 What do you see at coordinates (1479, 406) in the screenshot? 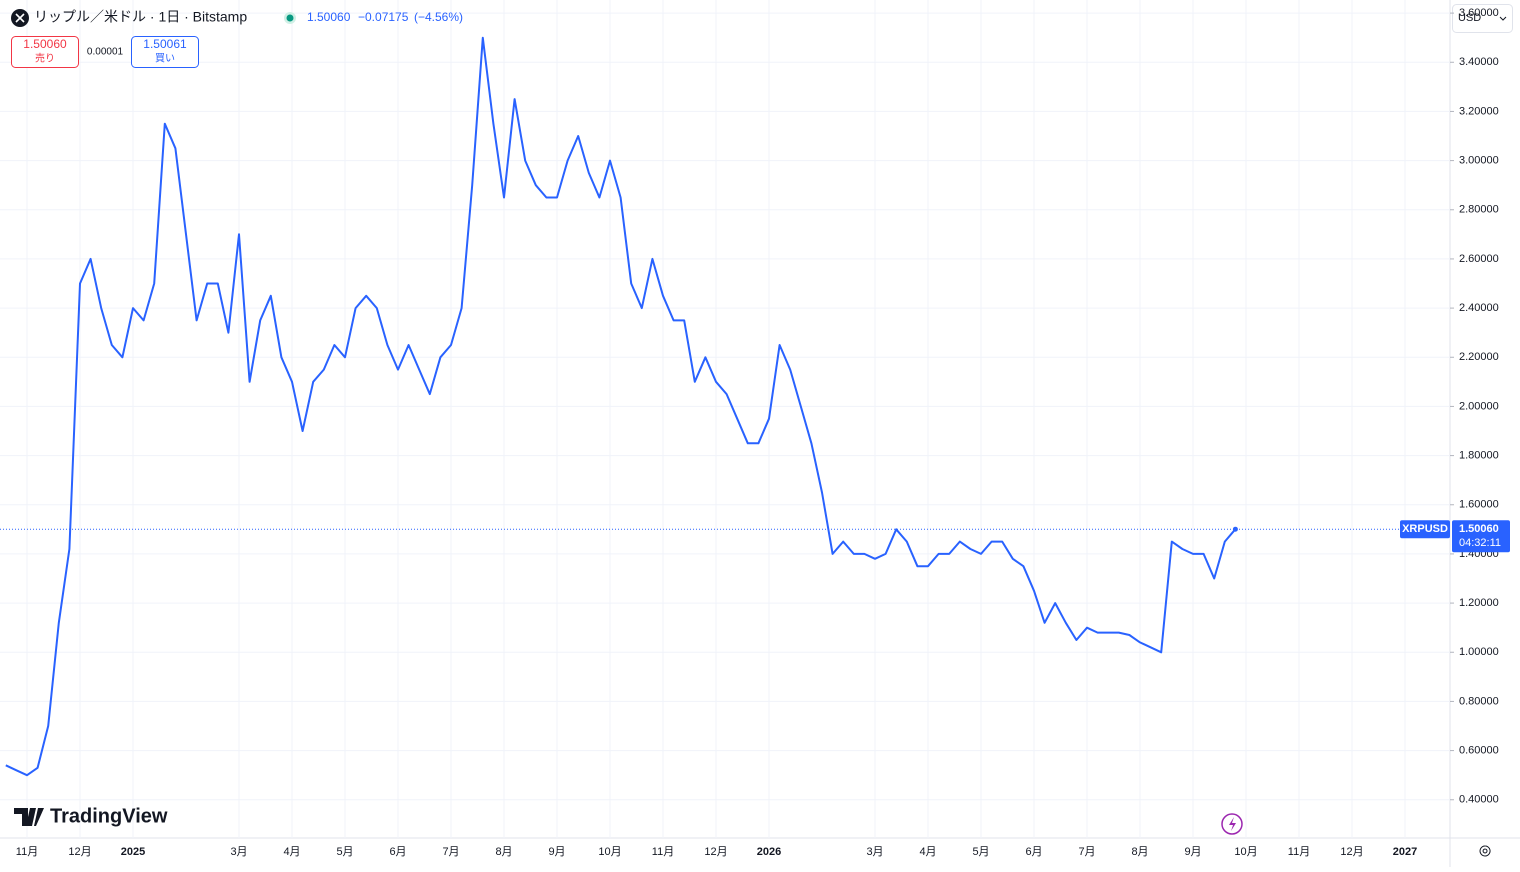
I see `y-tick-label: 2.00000` at bounding box center [1479, 406].